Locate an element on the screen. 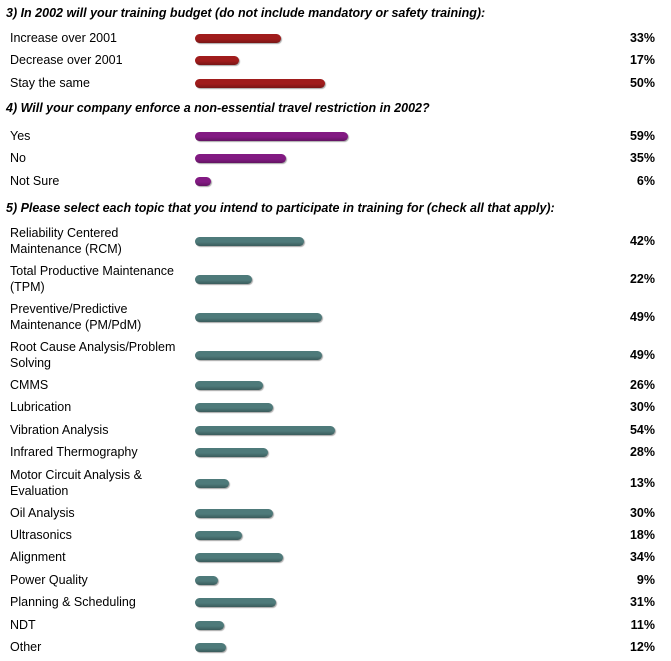 The width and height of the screenshot is (671, 661). value-label: 28% is located at coordinates (642, 451).